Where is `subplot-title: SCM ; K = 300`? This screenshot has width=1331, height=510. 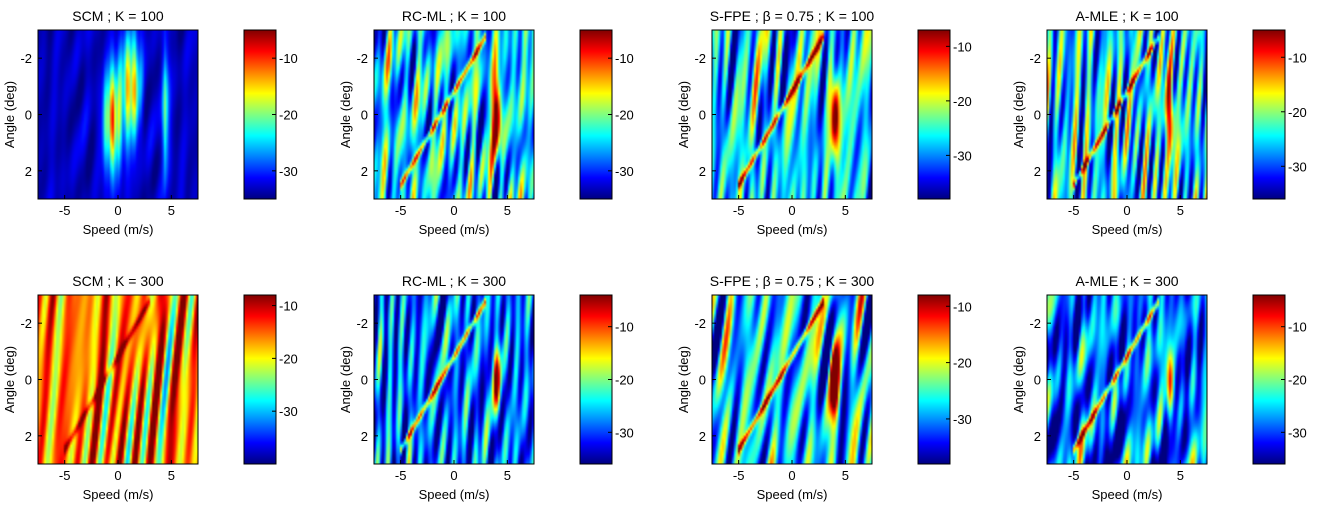
subplot-title: SCM ; K = 300 is located at coordinates (118, 281).